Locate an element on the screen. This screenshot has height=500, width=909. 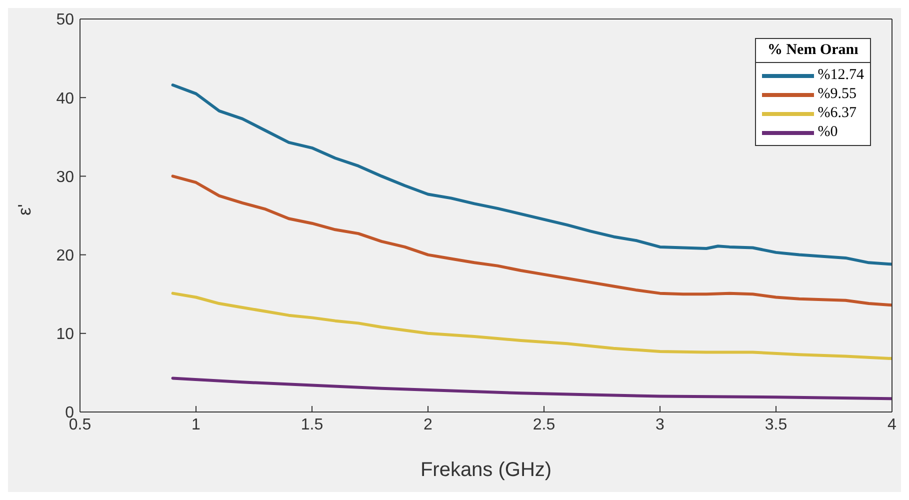
legend-label: %0 is located at coordinates (828, 132).